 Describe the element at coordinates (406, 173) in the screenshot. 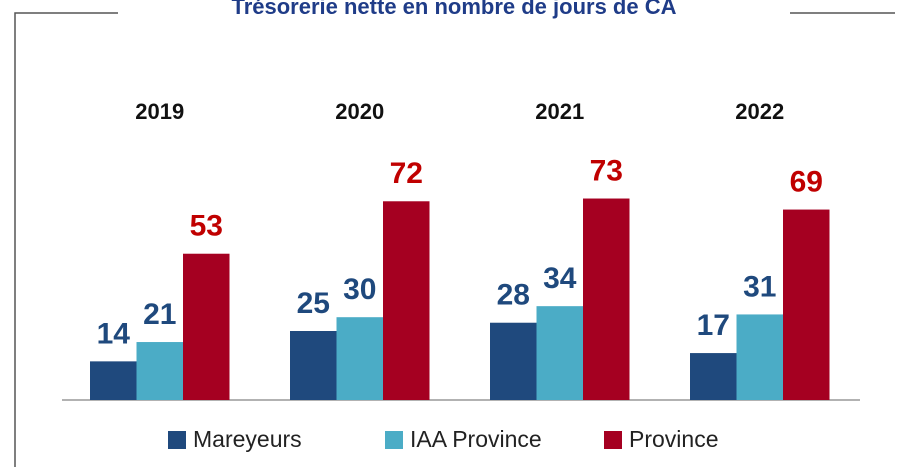

I see `value-label: 72` at that location.